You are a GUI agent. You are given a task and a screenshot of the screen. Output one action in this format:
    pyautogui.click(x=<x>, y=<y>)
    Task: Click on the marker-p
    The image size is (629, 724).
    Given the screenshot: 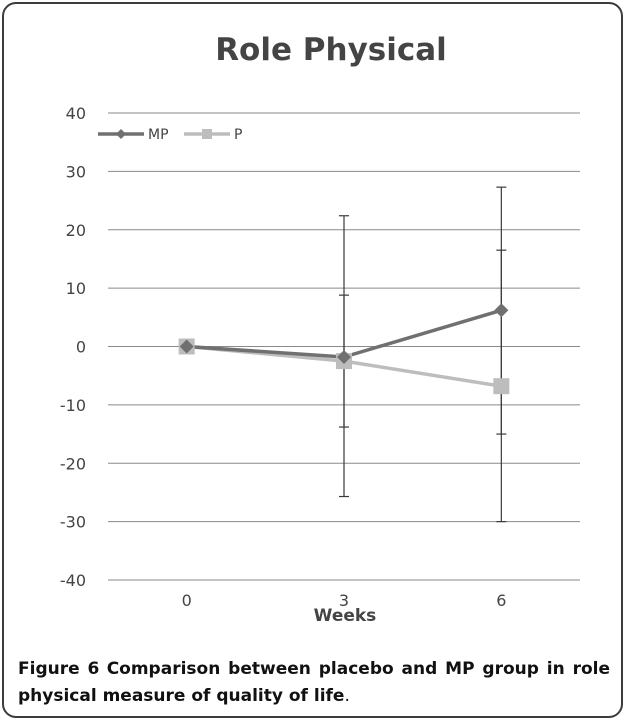 What is the action you would take?
    pyautogui.click(x=501, y=386)
    